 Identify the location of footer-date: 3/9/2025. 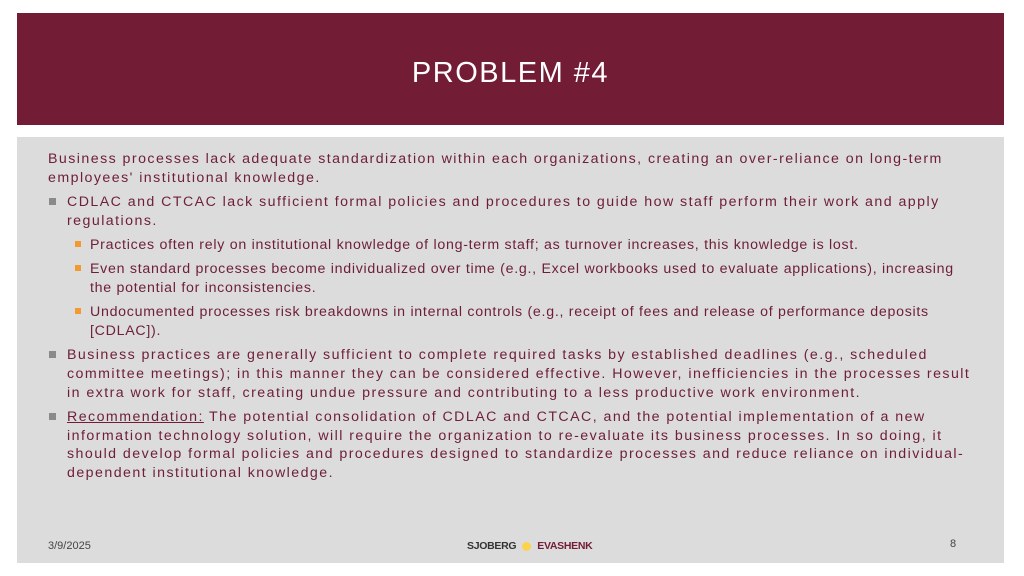
(69, 546).